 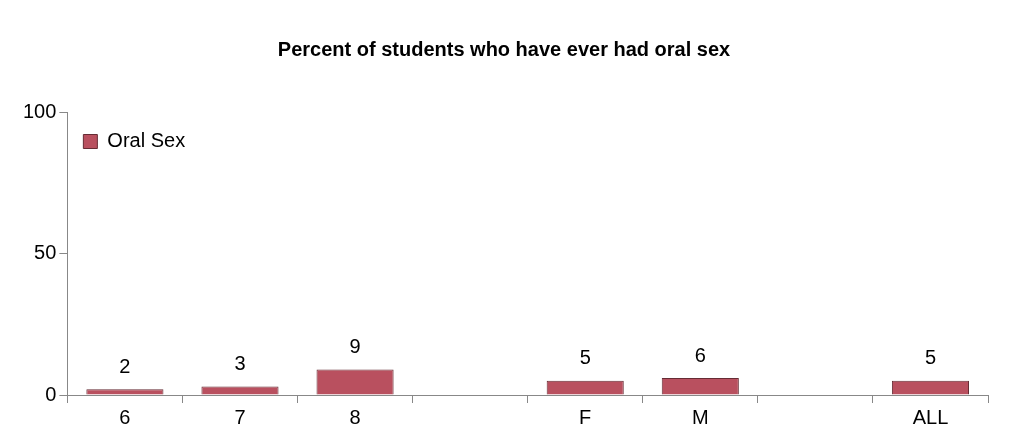 What do you see at coordinates (585, 416) in the screenshot?
I see `x-tick-label: F` at bounding box center [585, 416].